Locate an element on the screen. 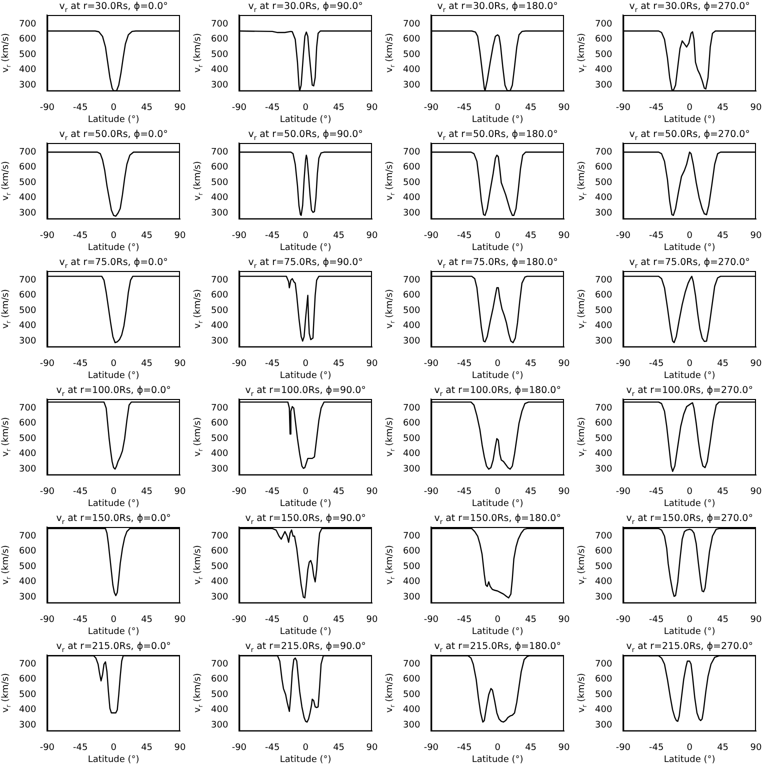 Image resolution: width=768 pixels, height=768 pixels. chart-title: v$_{r}$ at r=215.0Rs, ϕ=90.0° is located at coordinates (305, 648).